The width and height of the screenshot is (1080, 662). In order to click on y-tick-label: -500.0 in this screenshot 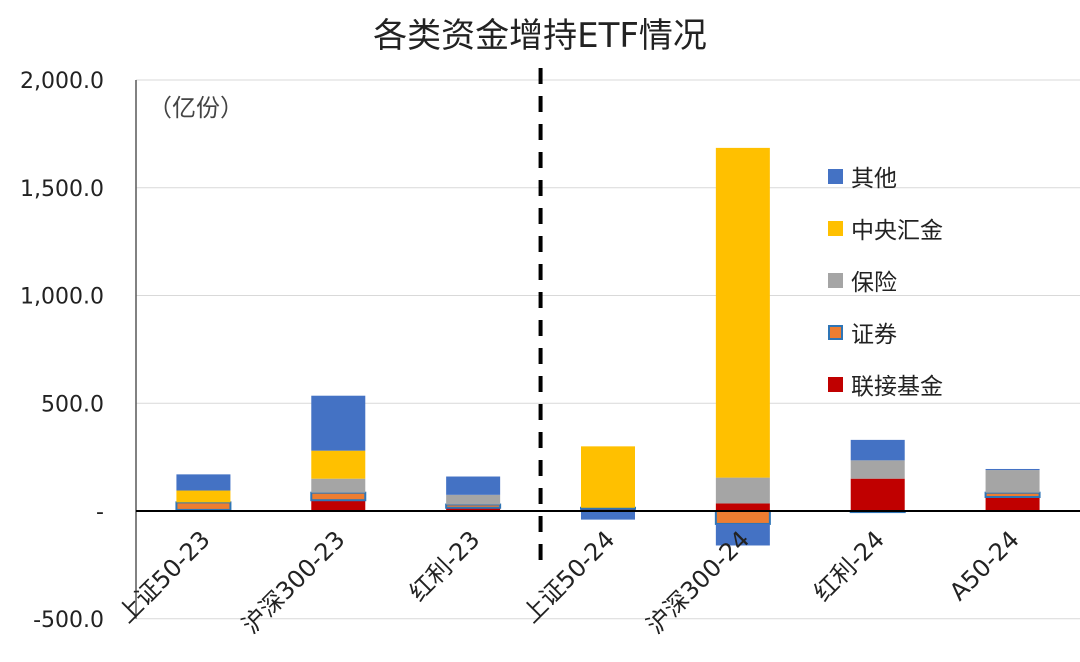, I will do `click(68, 620)`.